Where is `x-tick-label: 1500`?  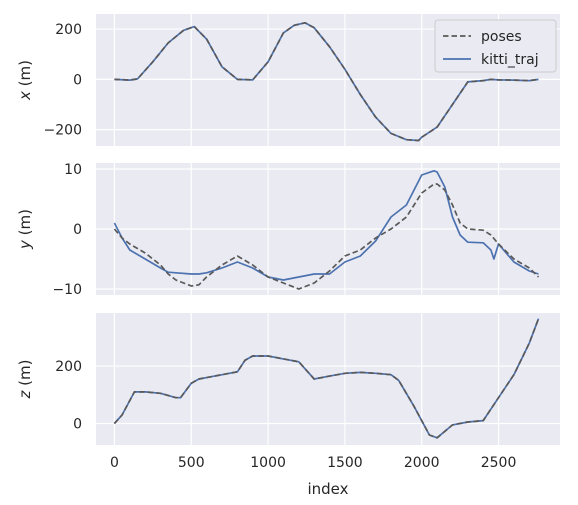 x-tick-label: 1500 is located at coordinates (345, 463).